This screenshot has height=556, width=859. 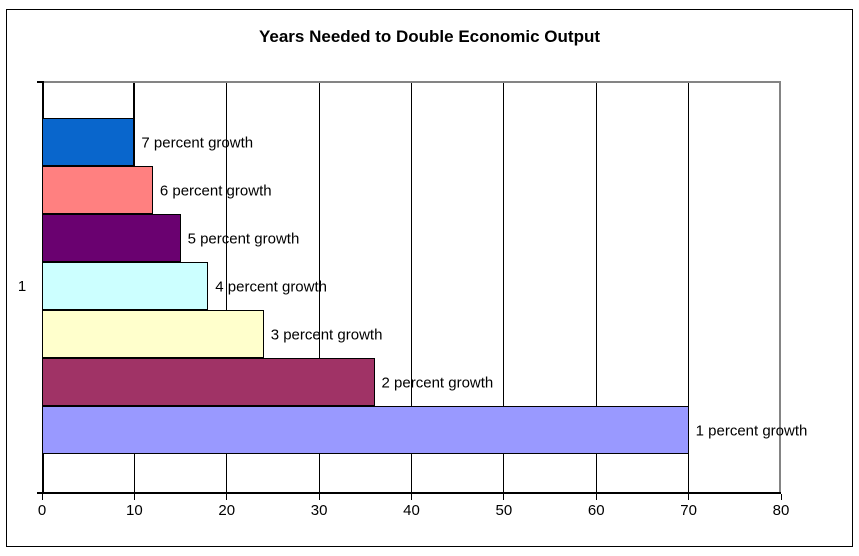 What do you see at coordinates (39, 82) in the screenshot?
I see `category-axis-tick` at bounding box center [39, 82].